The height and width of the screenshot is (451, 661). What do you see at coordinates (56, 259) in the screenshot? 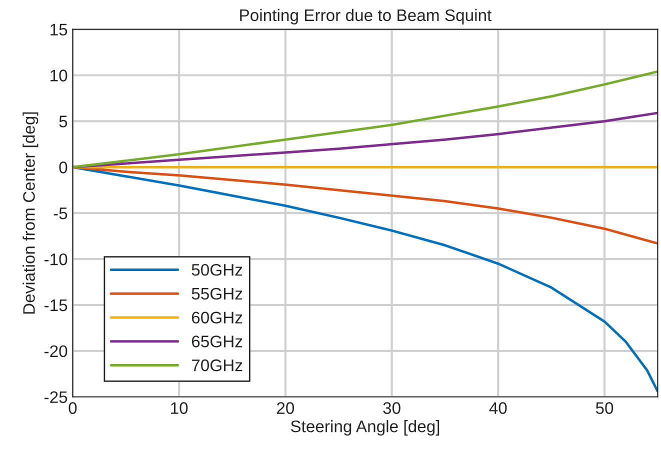
I see `y-tick-label: -10` at bounding box center [56, 259].